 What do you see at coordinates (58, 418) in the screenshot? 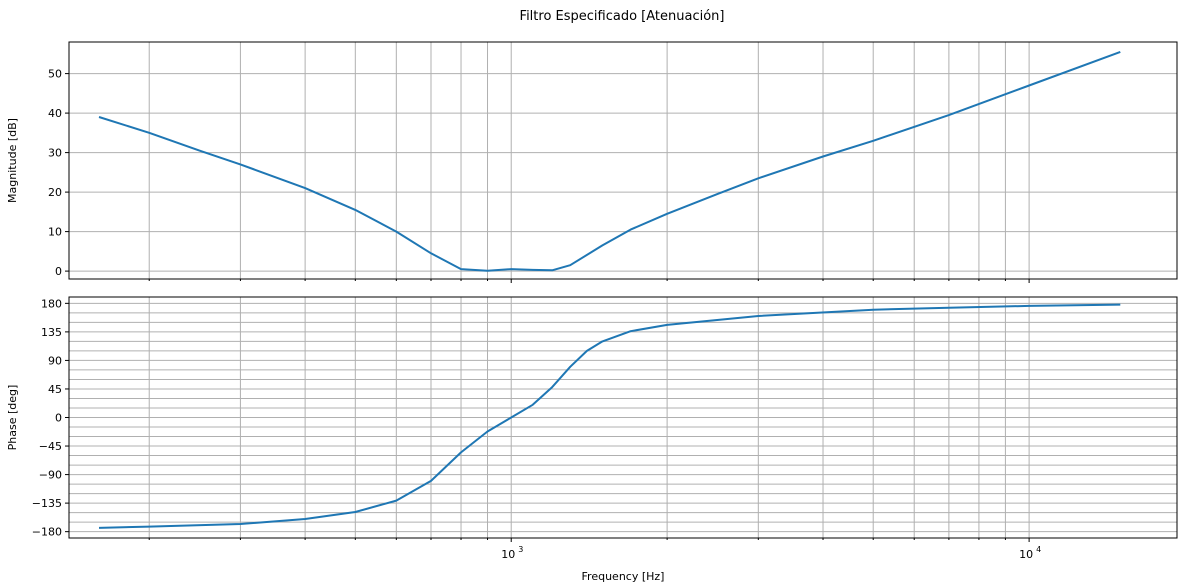
I see `phase-ytick-label: 0` at bounding box center [58, 418].